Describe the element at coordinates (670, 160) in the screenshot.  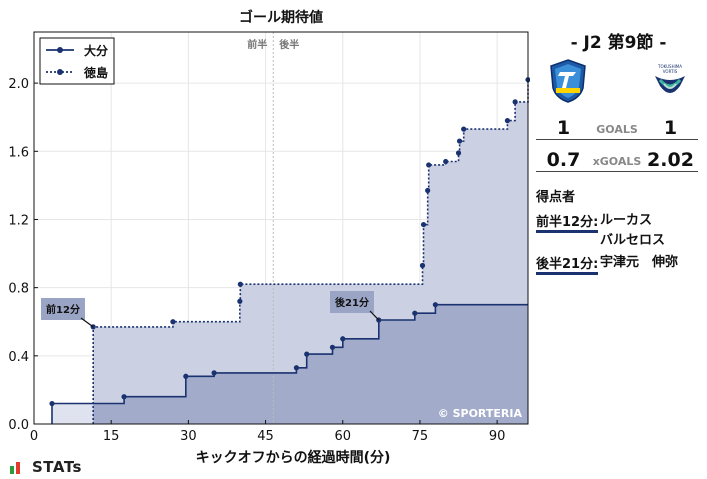
I see `xg-away: 2.02` at that location.